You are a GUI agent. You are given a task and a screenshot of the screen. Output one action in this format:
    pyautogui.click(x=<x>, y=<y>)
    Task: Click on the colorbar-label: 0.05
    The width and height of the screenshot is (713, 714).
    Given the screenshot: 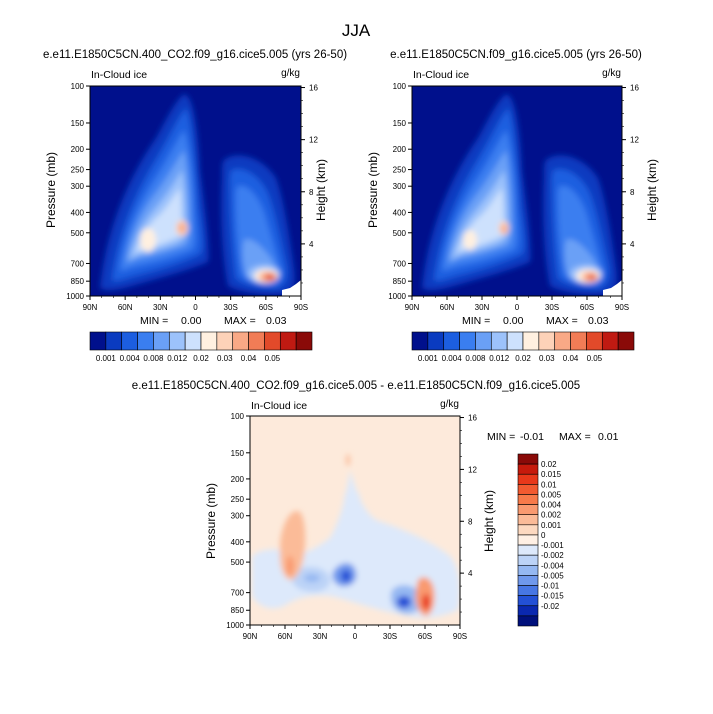 What is the action you would take?
    pyautogui.click(x=595, y=358)
    